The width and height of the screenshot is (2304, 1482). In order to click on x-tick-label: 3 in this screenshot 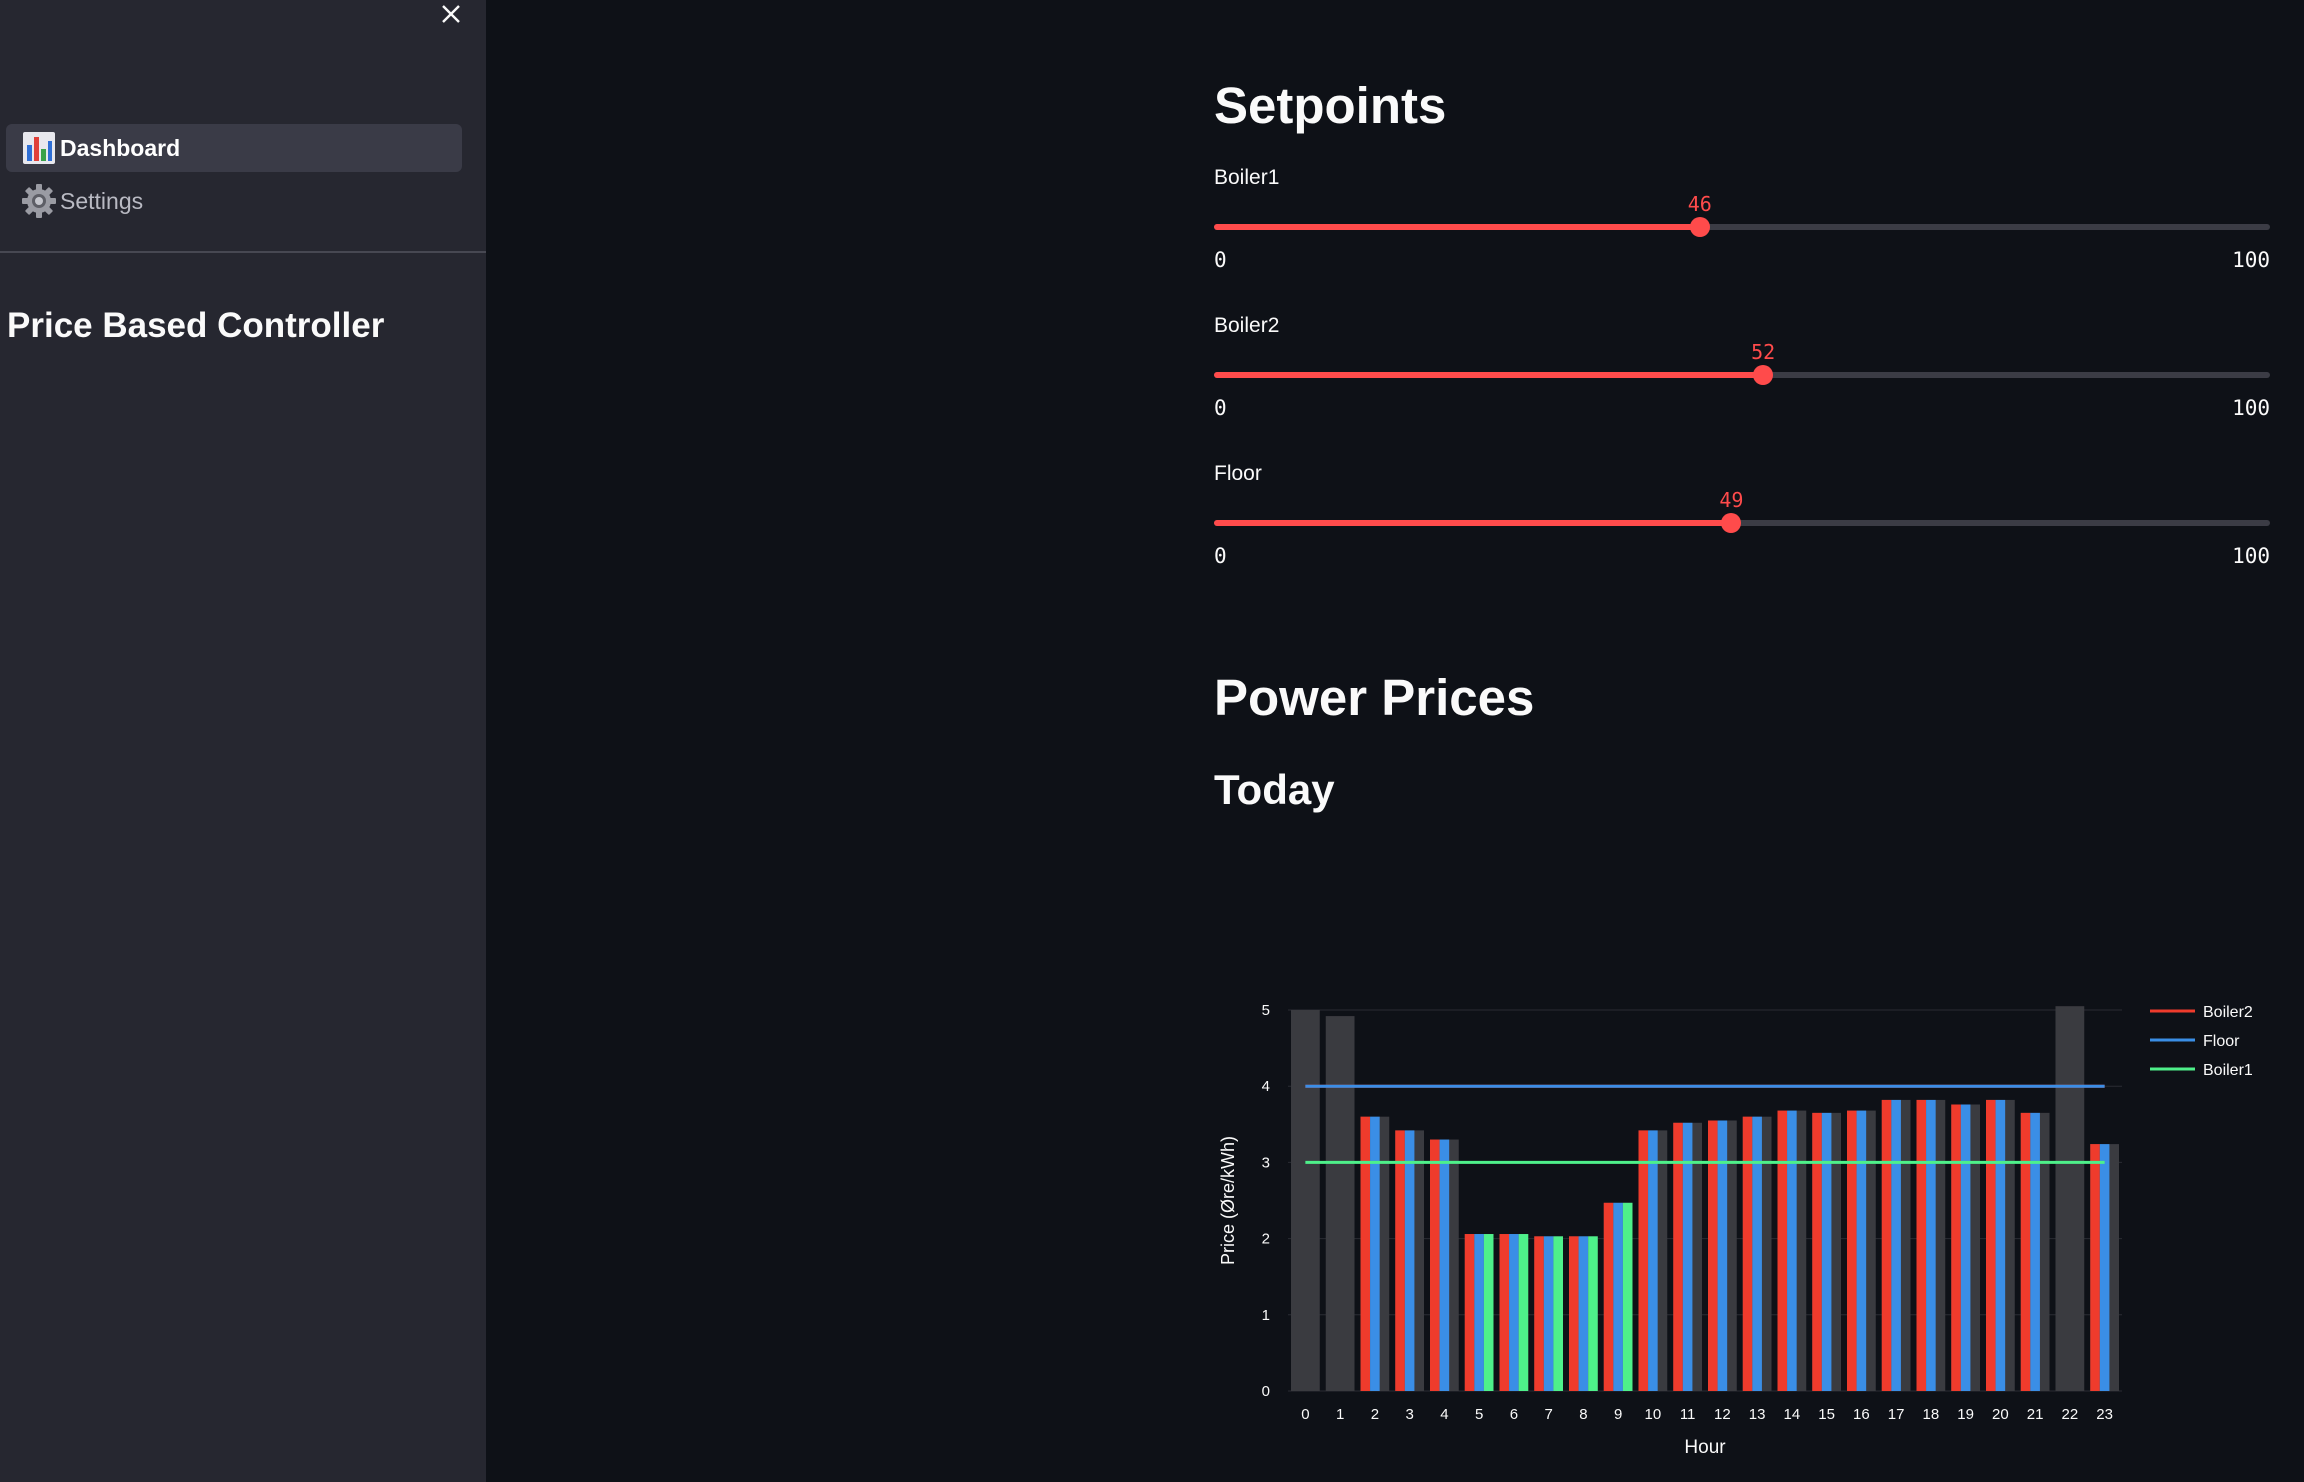, I will do `click(1409, 1414)`.